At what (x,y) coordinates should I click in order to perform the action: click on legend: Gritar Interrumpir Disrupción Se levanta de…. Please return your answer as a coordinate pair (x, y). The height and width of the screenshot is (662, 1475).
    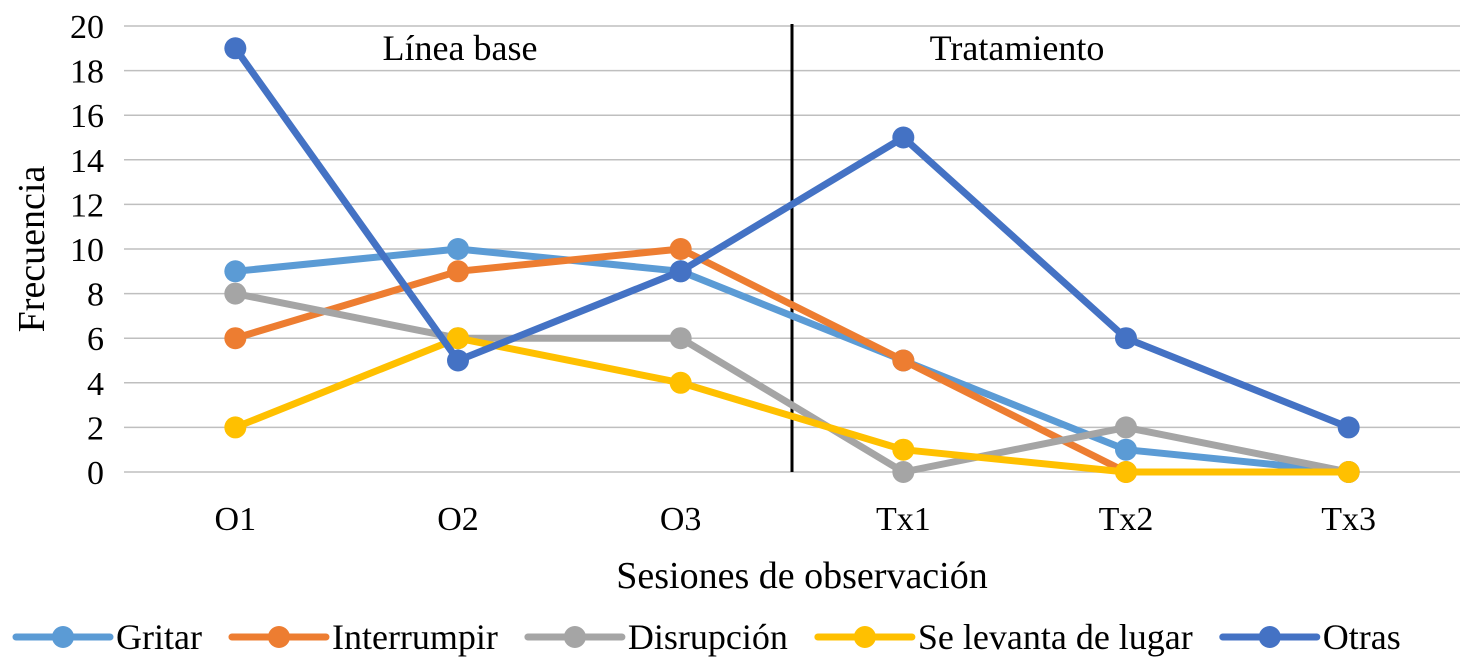
    Looking at the image, I should click on (706, 637).